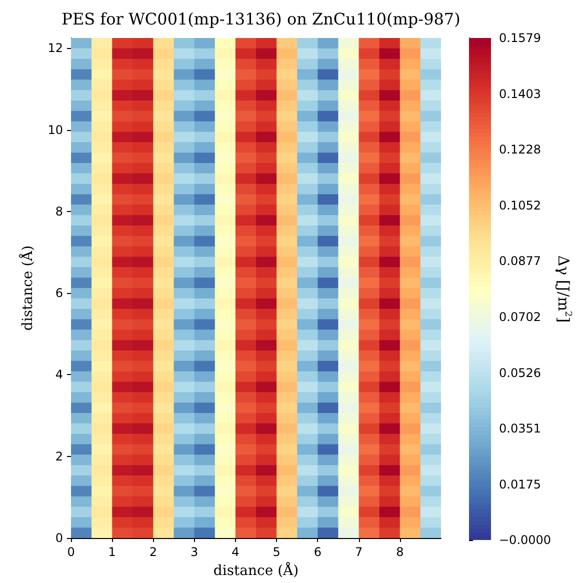  What do you see at coordinates (520, 373) in the screenshot?
I see `color-bar-label: 0.0526` at bounding box center [520, 373].